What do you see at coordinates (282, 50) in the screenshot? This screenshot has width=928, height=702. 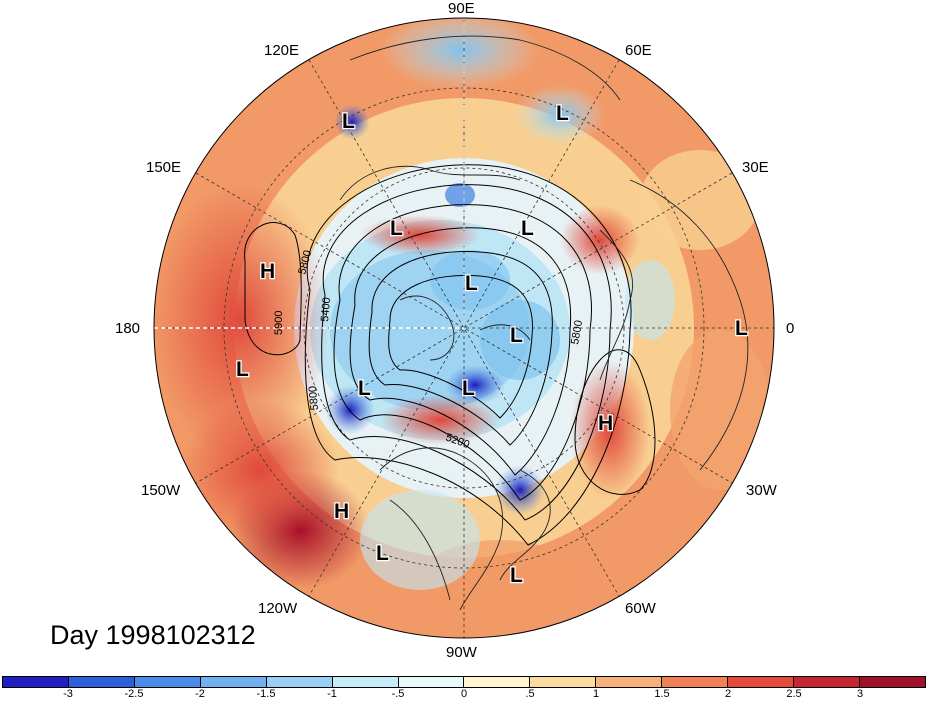 I see `lon-label-120e: 120E` at bounding box center [282, 50].